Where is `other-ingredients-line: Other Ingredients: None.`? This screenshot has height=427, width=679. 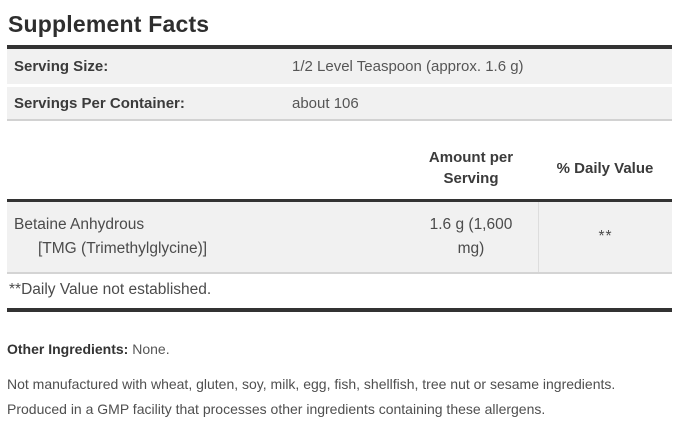 other-ingredients-line: Other Ingredients: None. is located at coordinates (339, 349).